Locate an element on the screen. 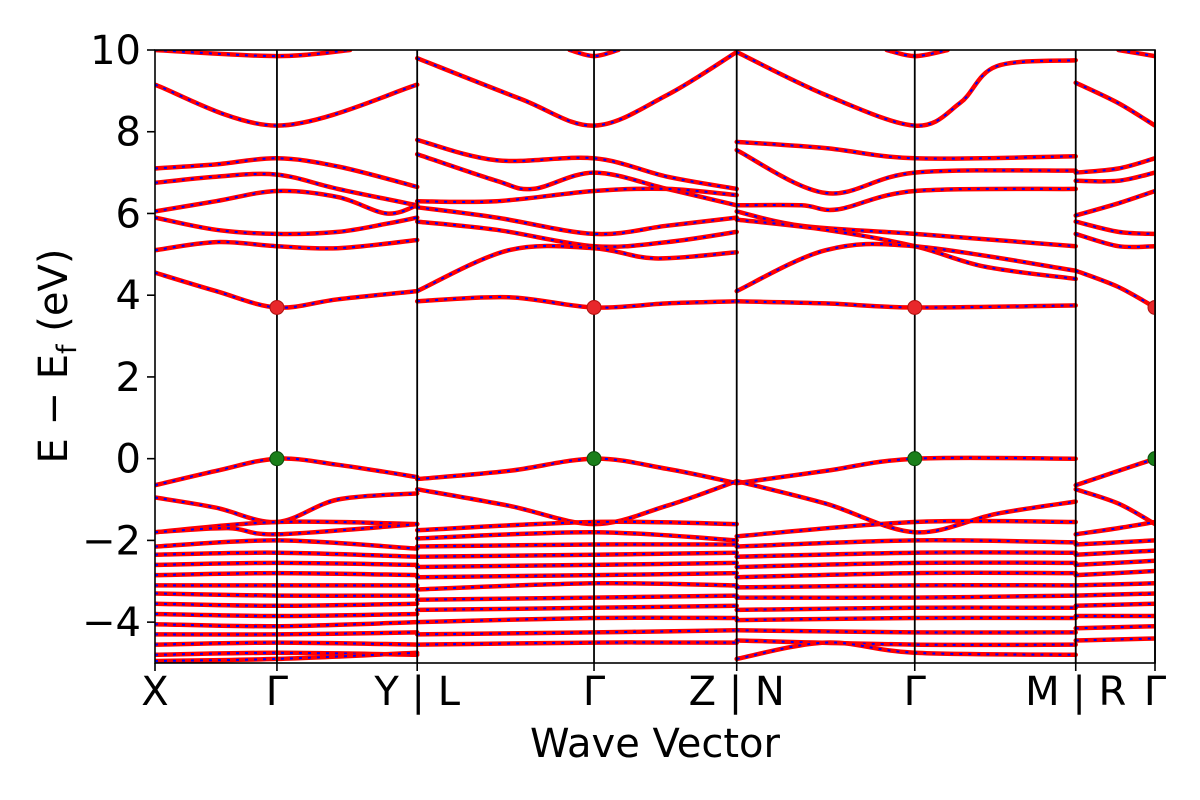 The height and width of the screenshot is (800, 1200). y-tick-label: 8 is located at coordinates (128, 133).